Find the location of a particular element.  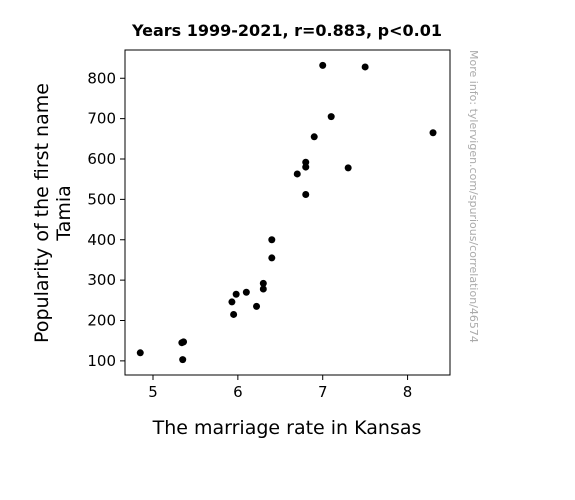

y-tick-label: 500 is located at coordinates (101, 199).